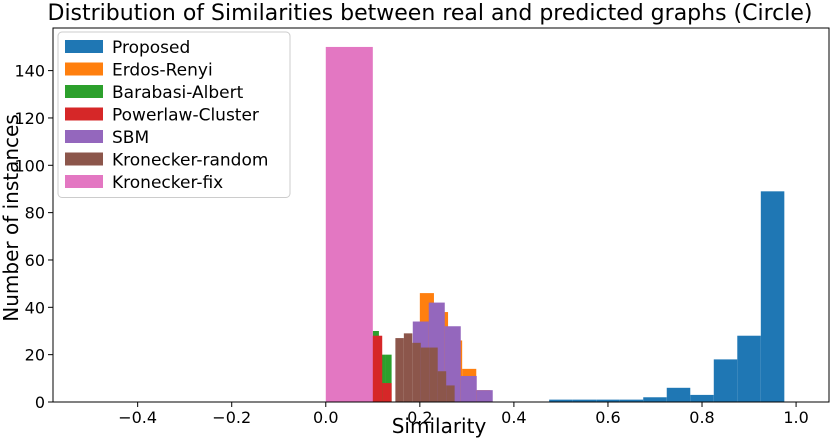 This screenshot has height=439, width=831. Describe the element at coordinates (35, 355) in the screenshot. I see `y-tick-label: 20` at that location.